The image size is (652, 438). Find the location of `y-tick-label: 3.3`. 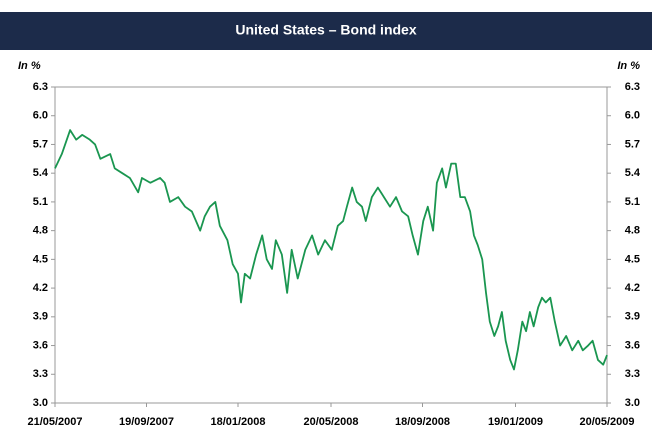

y-tick-label: 3.3 is located at coordinates (40, 374).